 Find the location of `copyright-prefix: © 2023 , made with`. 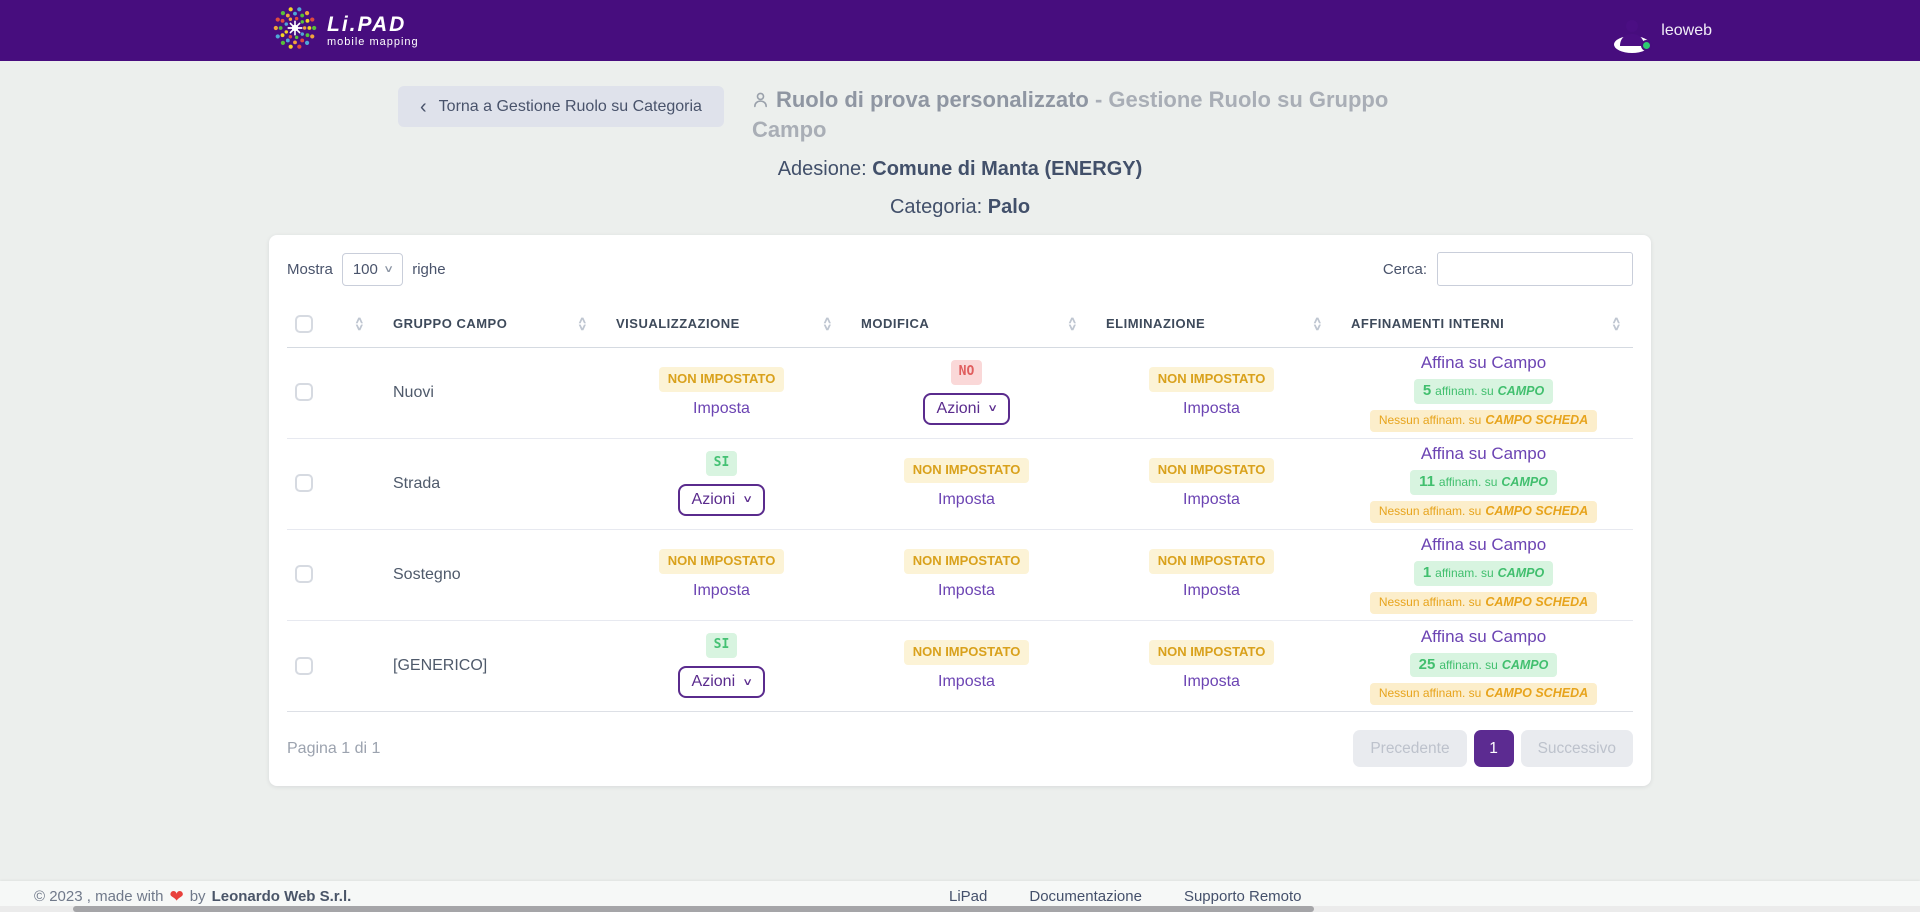

copyright-prefix: © 2023 , made with is located at coordinates (99, 896).